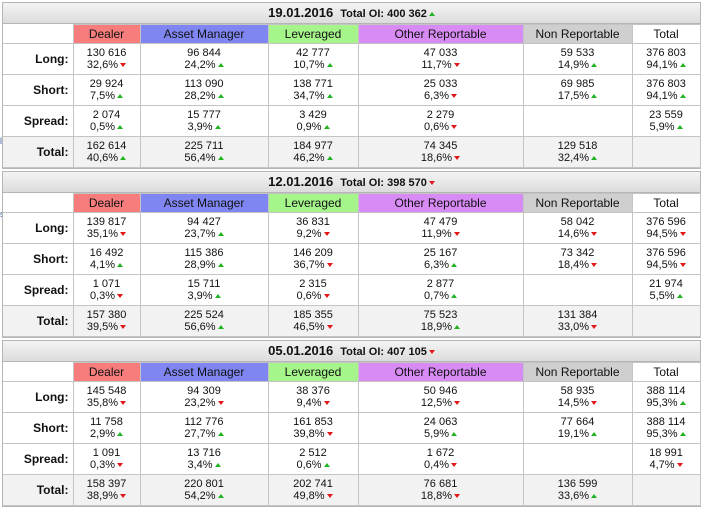  Describe the element at coordinates (313, 115) in the screenshot. I see `cell-value: 3 429` at that location.